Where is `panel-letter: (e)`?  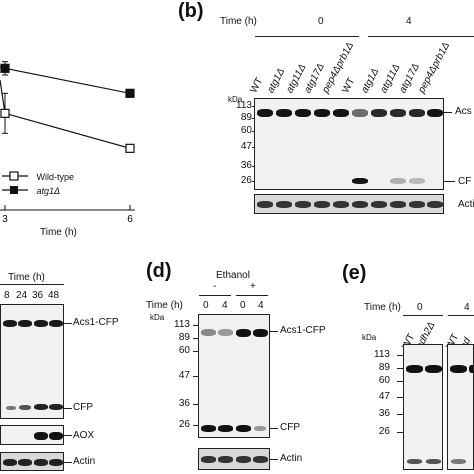 panel-letter: (e) is located at coordinates (354, 273).